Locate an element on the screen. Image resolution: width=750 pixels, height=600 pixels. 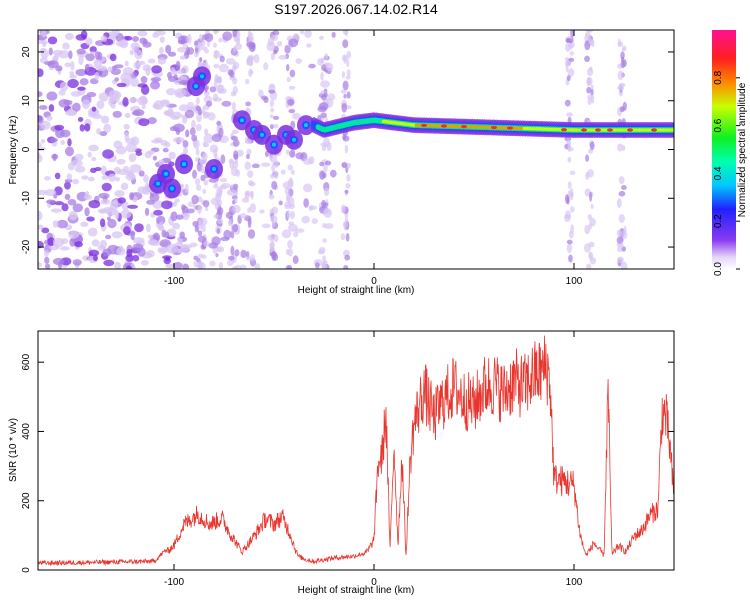
spectrogram-xtick-label: -100 is located at coordinates (174, 281).